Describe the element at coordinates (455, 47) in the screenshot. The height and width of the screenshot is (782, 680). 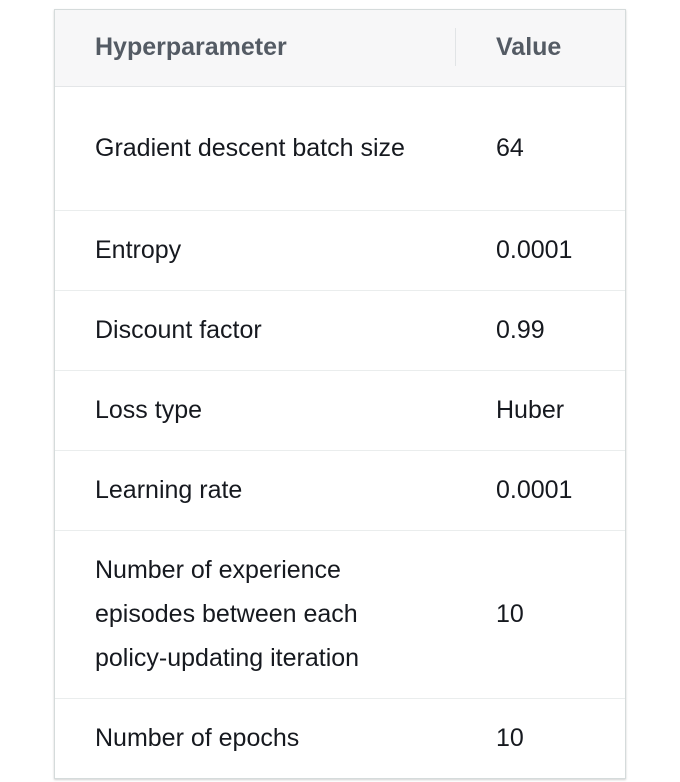
I see `column-divider` at that location.